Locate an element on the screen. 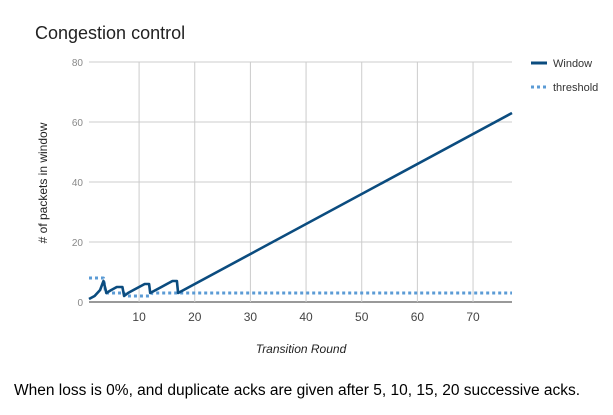  legend-label-window: Window is located at coordinates (572, 64).